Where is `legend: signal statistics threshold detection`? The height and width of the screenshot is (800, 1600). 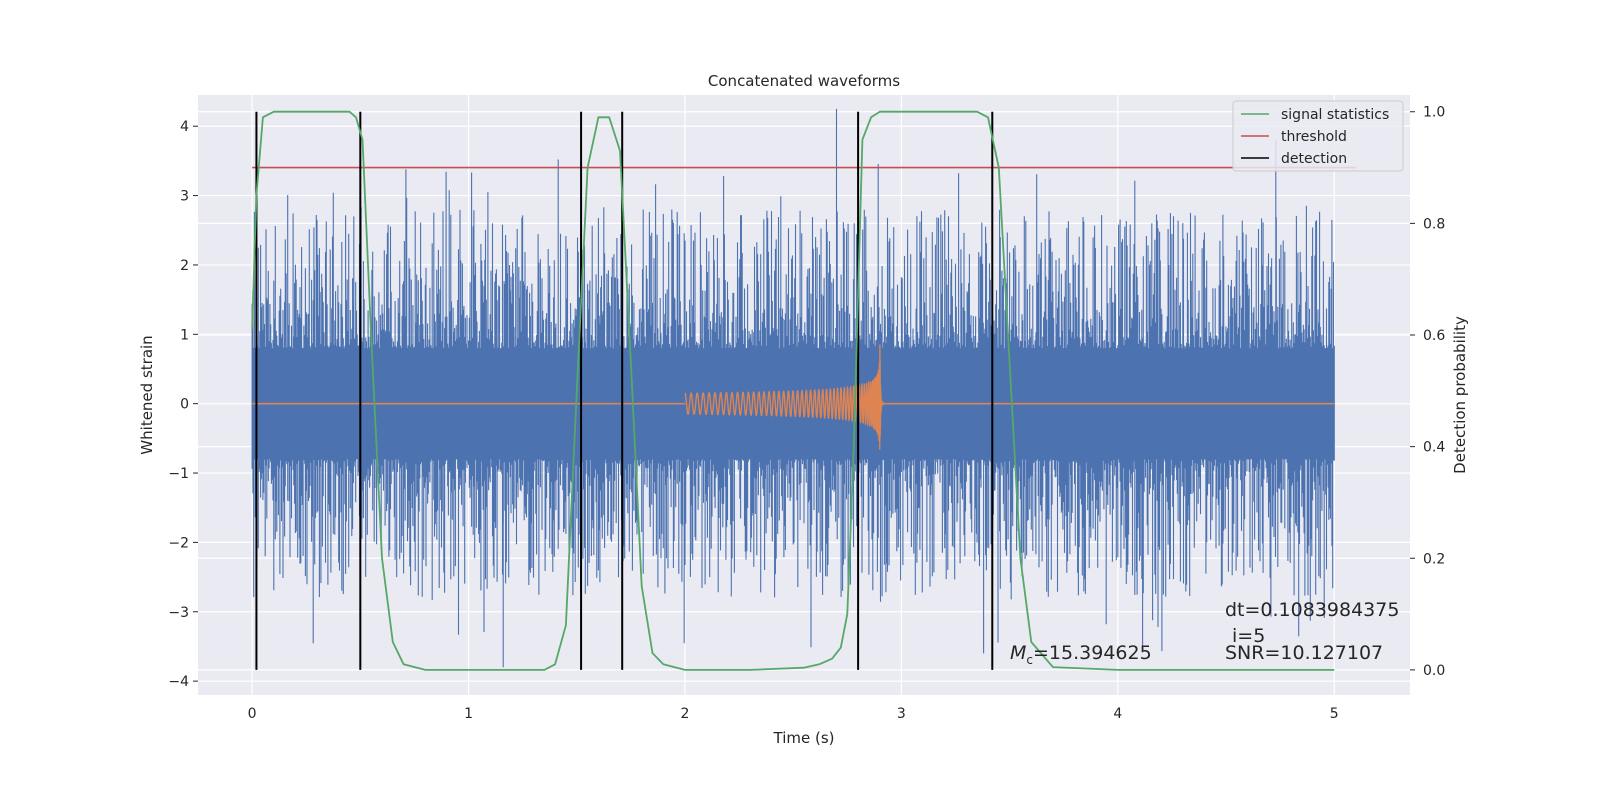 legend: signal statistics threshold detection is located at coordinates (1318, 136).